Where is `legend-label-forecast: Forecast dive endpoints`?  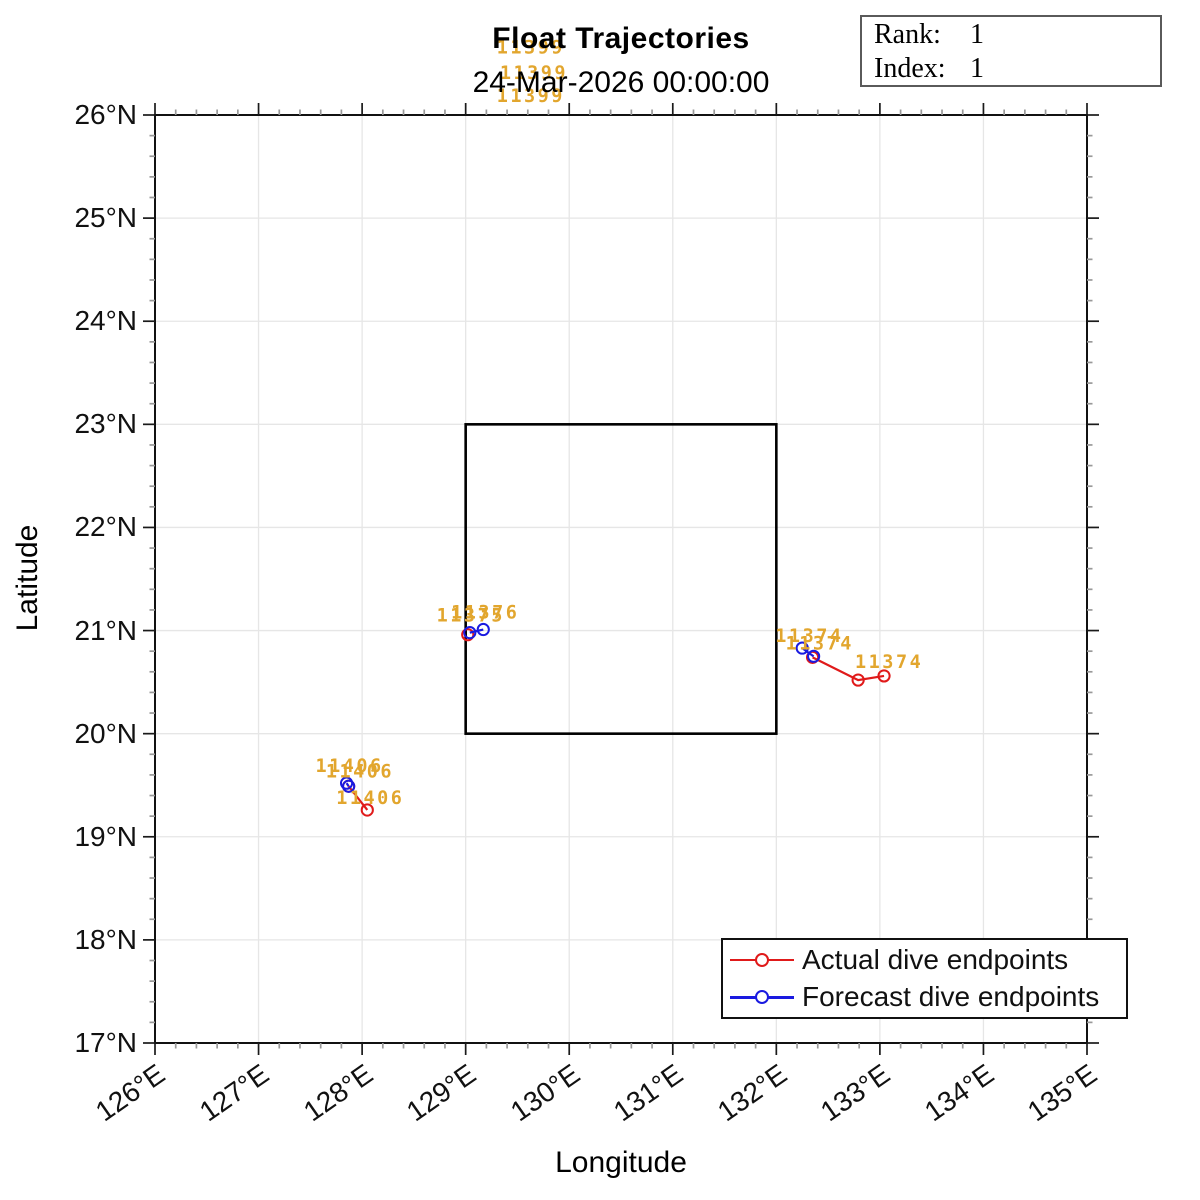 legend-label-forecast: Forecast dive endpoints is located at coordinates (951, 997).